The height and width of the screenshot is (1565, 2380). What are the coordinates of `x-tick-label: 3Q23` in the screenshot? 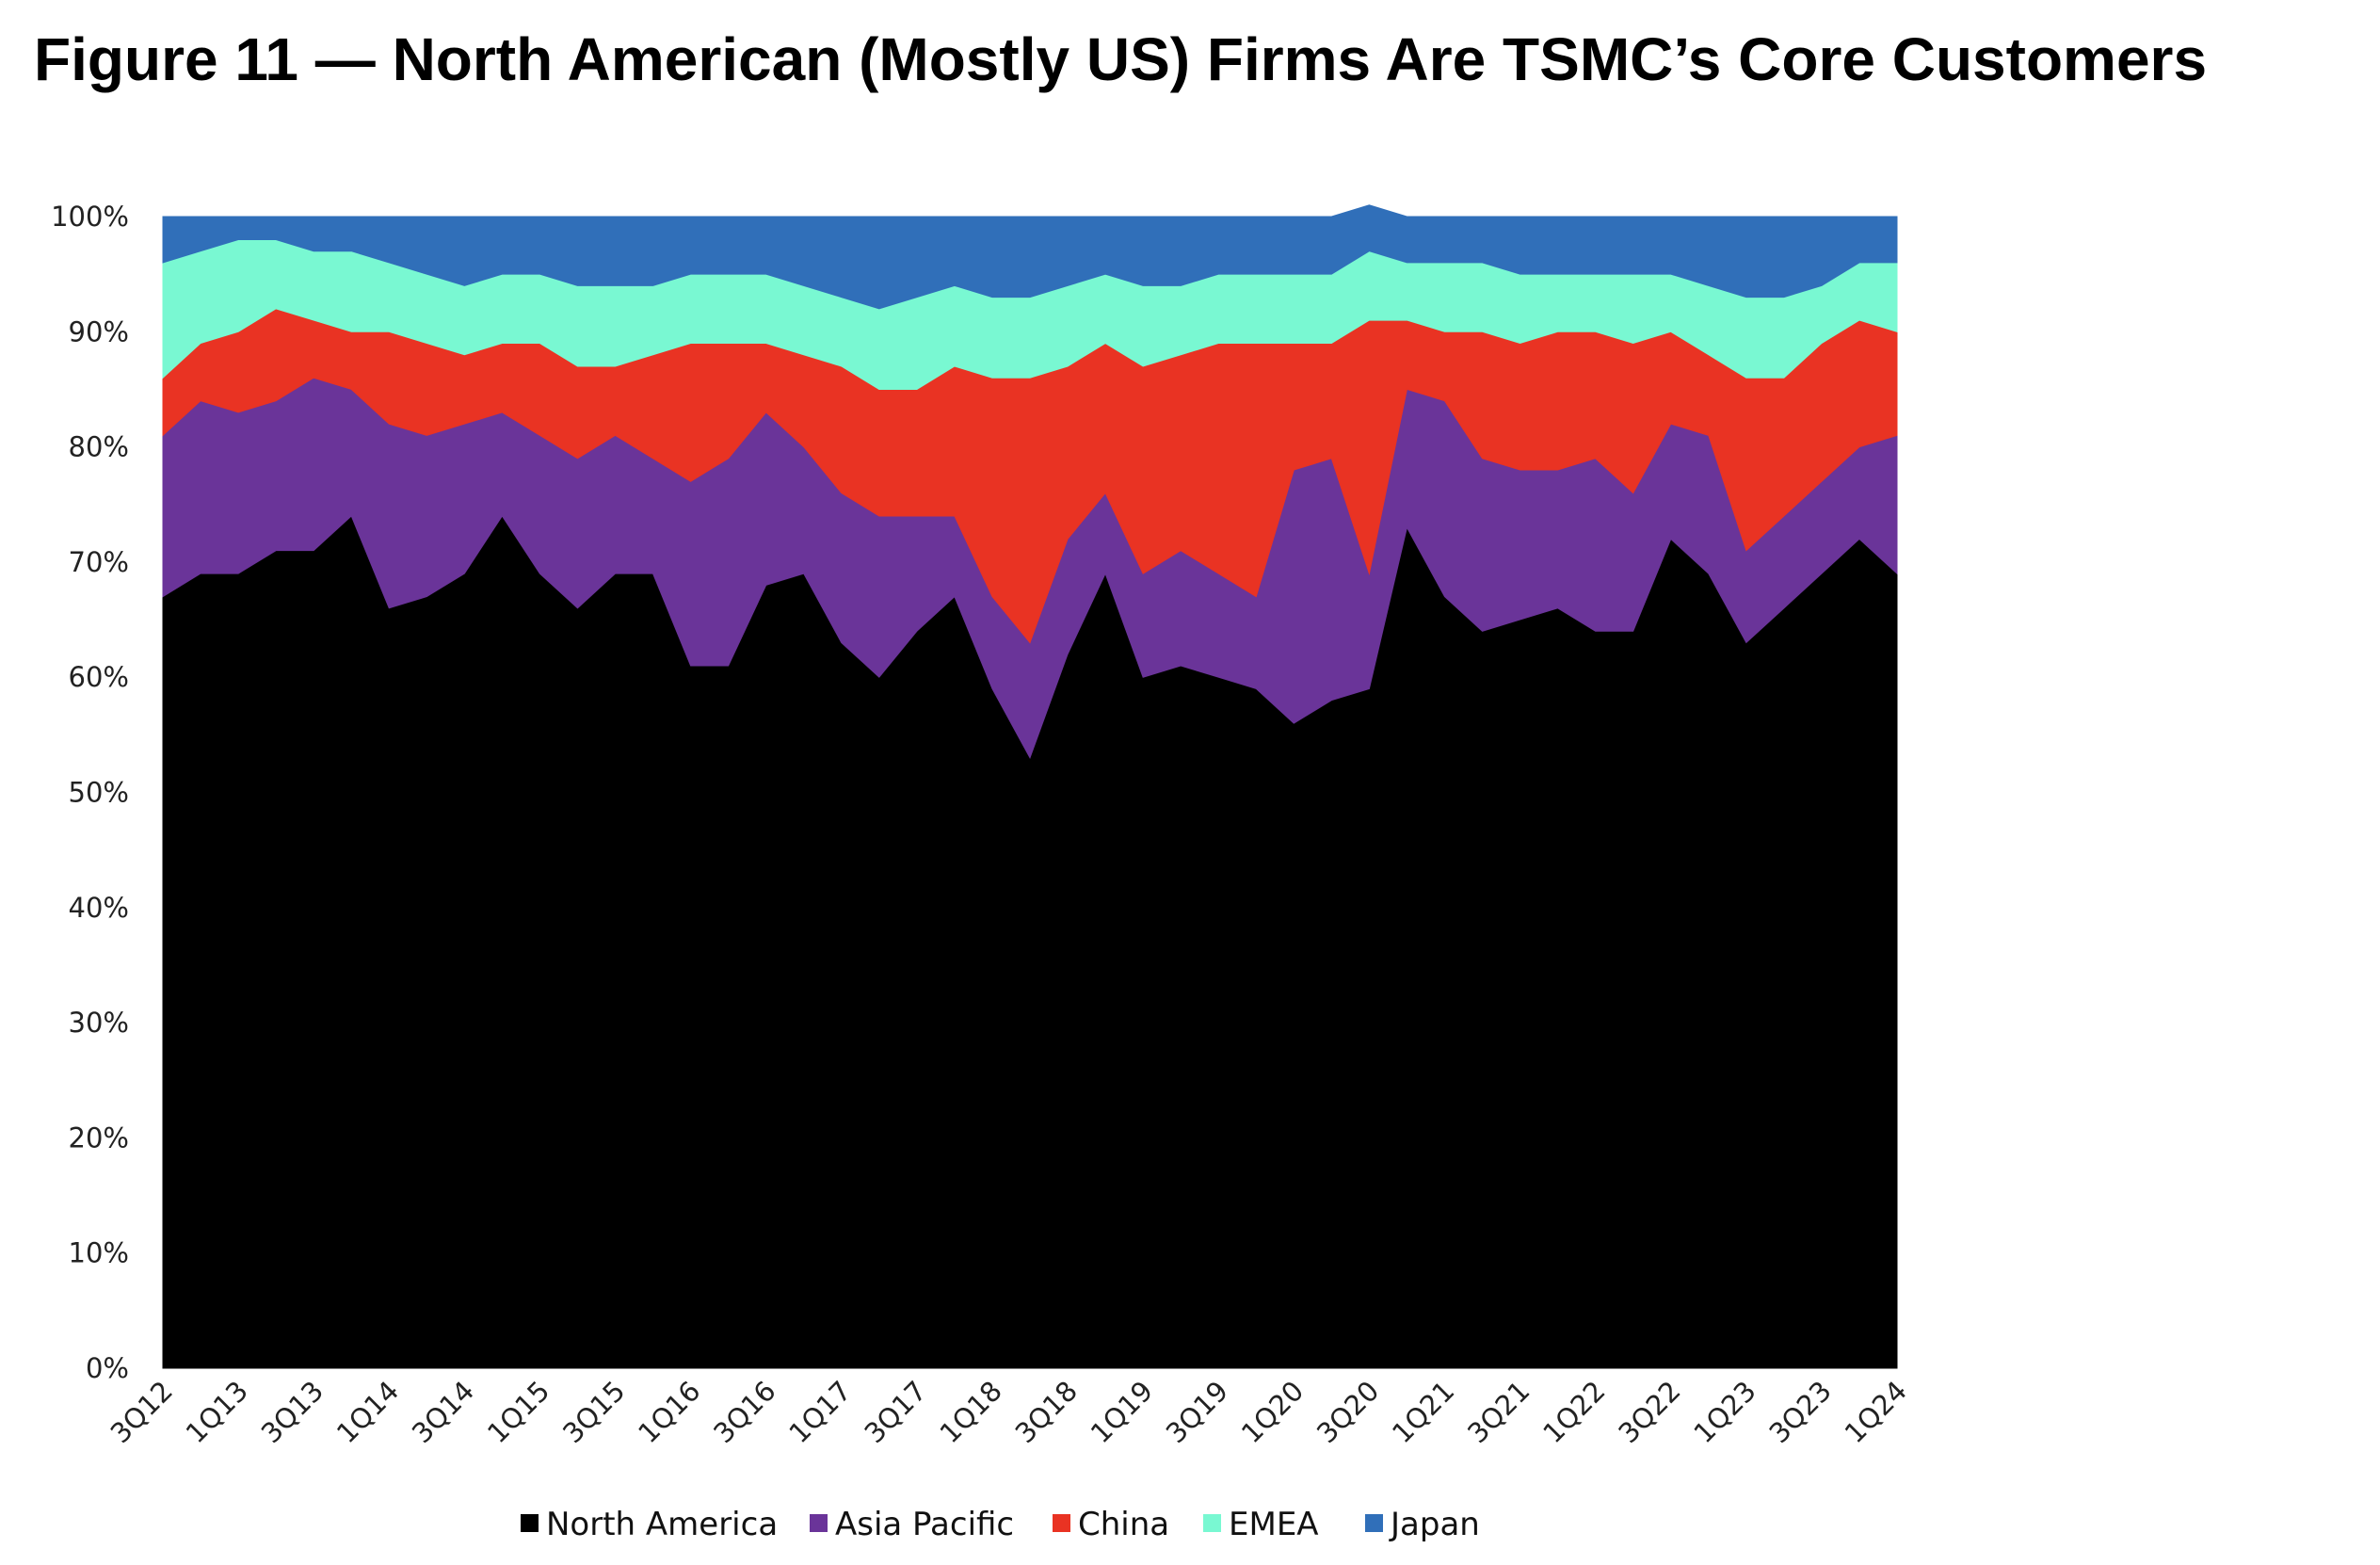 It's located at (1801, 1412).